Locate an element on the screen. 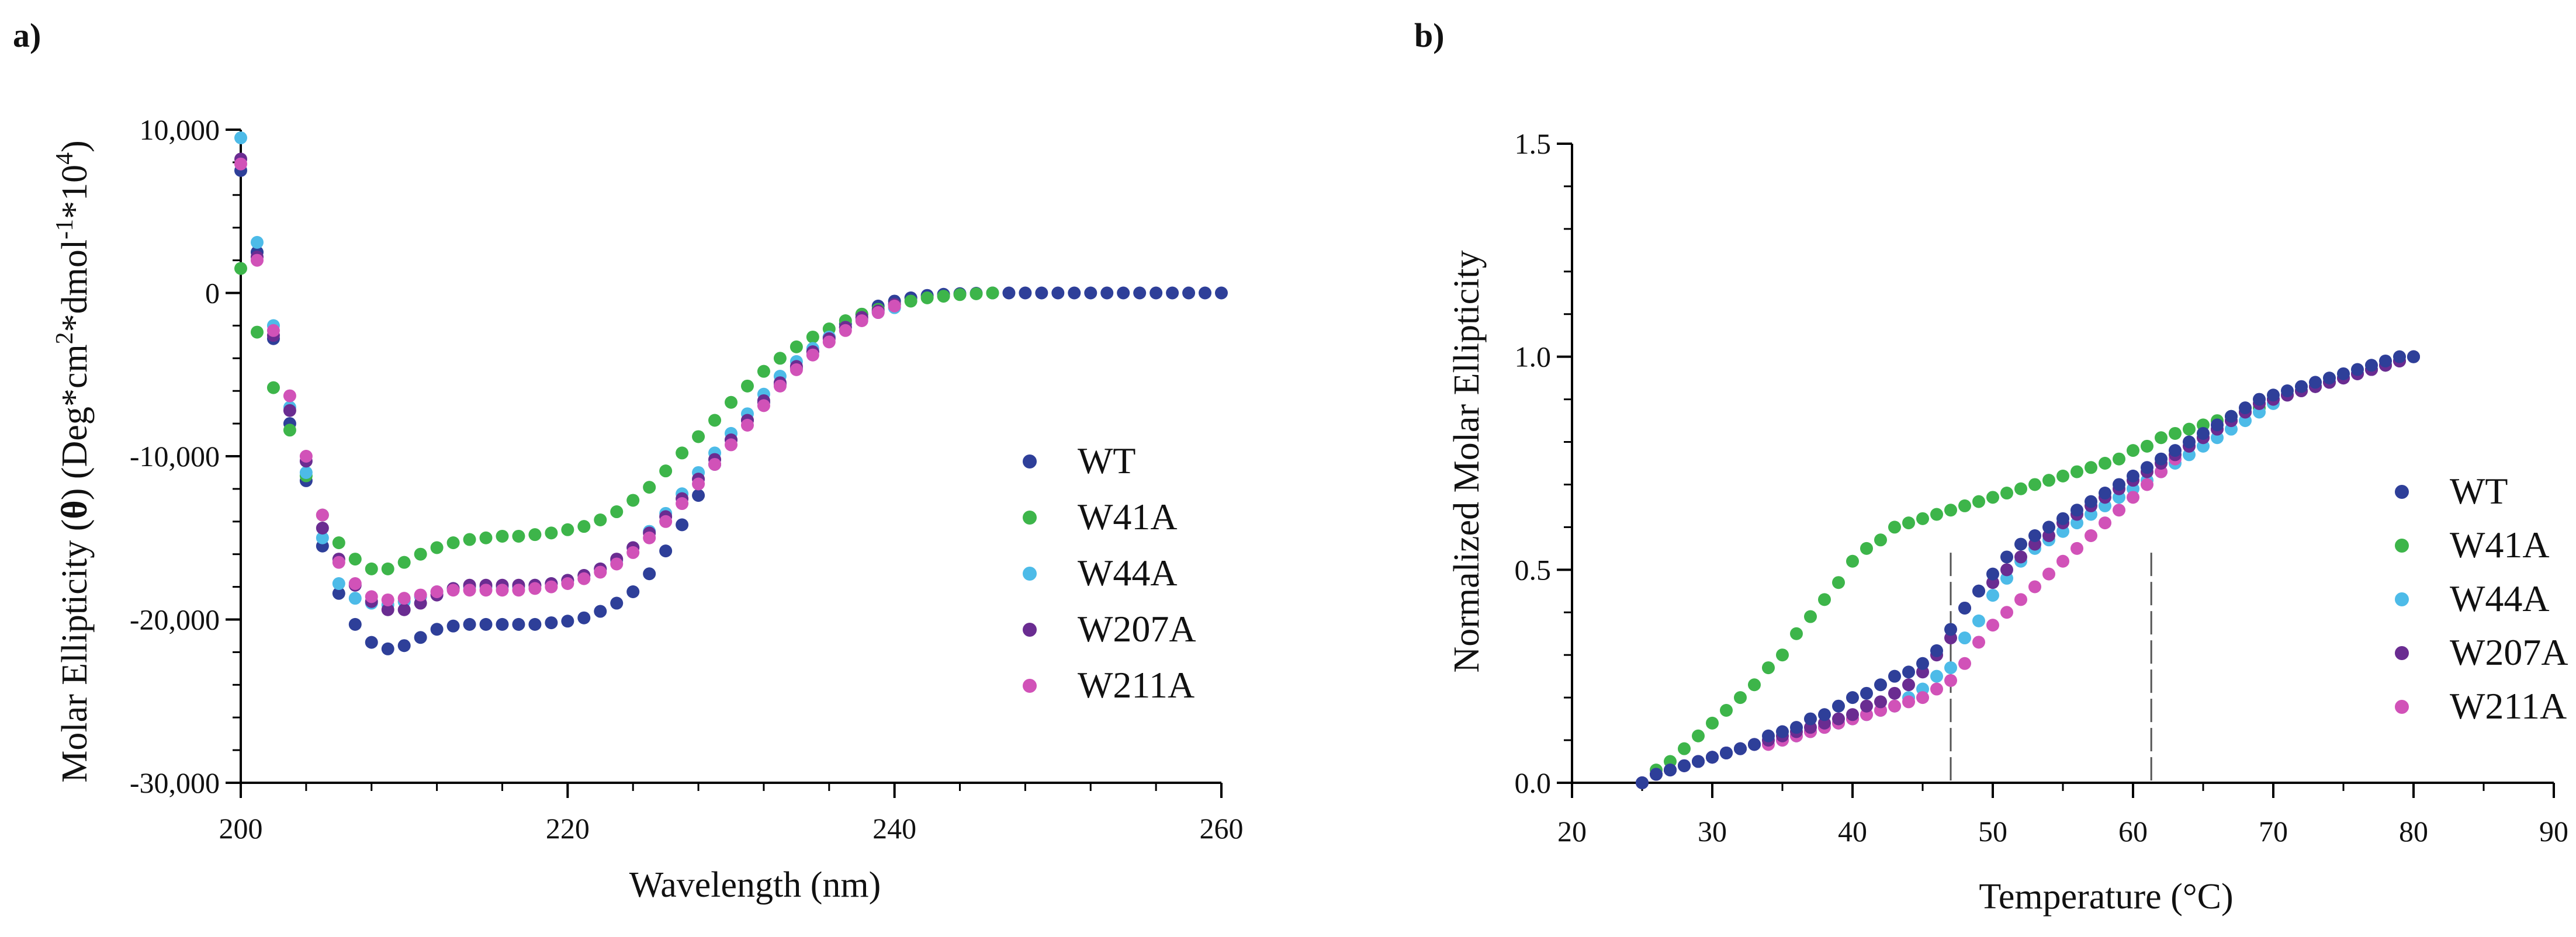 This screenshot has width=2576, height=937. panel-b-points is located at coordinates (2028, 569).